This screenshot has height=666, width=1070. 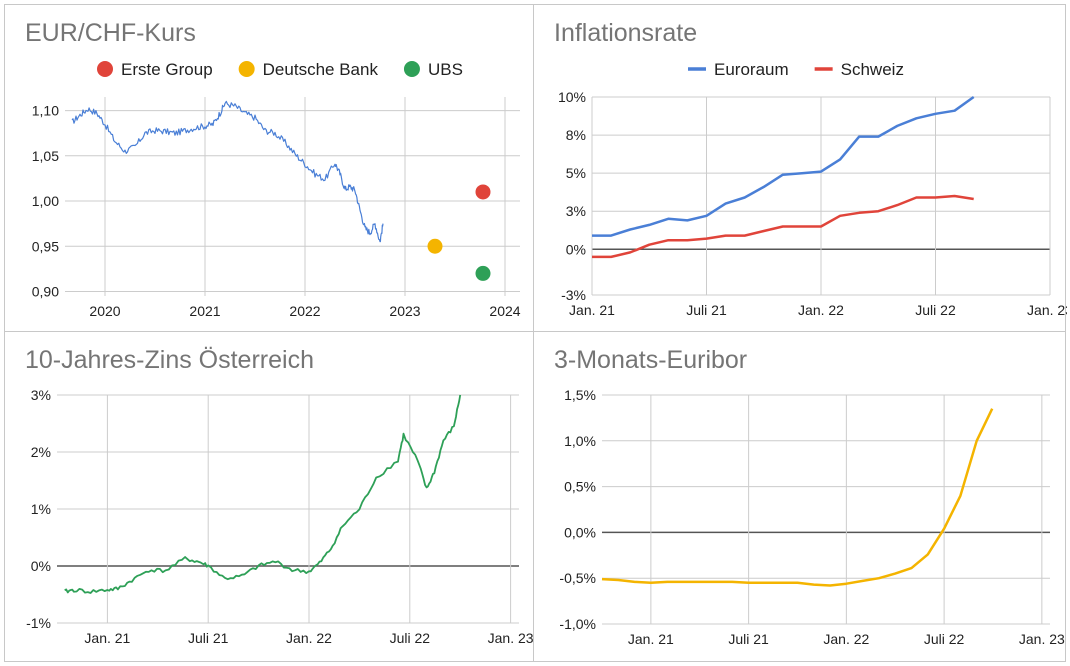 What do you see at coordinates (651, 360) in the screenshot?
I see `chart-title-euribor: 3-Monats-Euribor` at bounding box center [651, 360].